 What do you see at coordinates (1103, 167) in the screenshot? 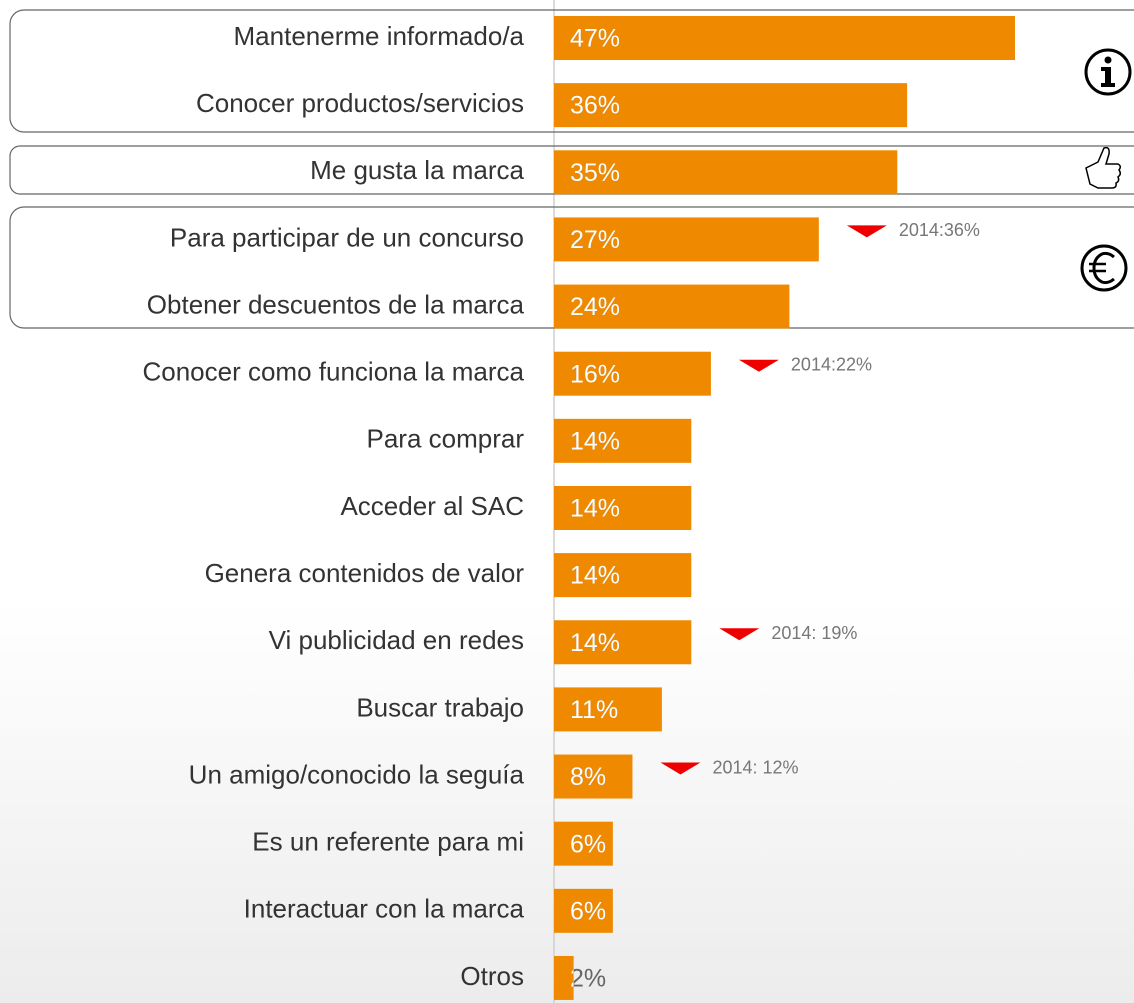
I see `thumb-icon` at bounding box center [1103, 167].